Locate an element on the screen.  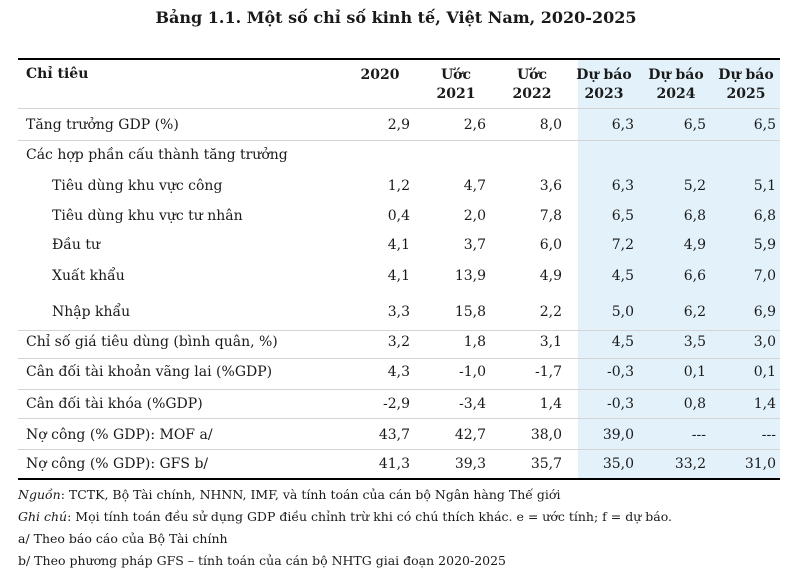
table-cell: 6,3 is located at coordinates (622, 186).